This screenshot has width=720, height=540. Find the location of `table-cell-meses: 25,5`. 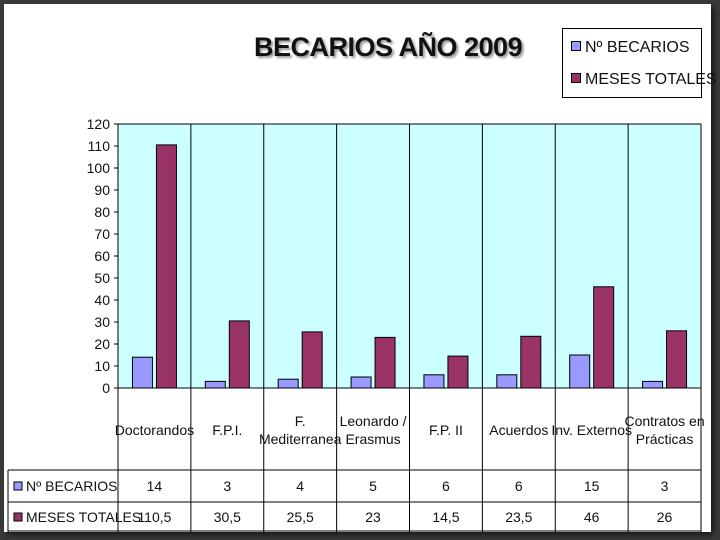

table-cell-meses: 25,5 is located at coordinates (300, 517).